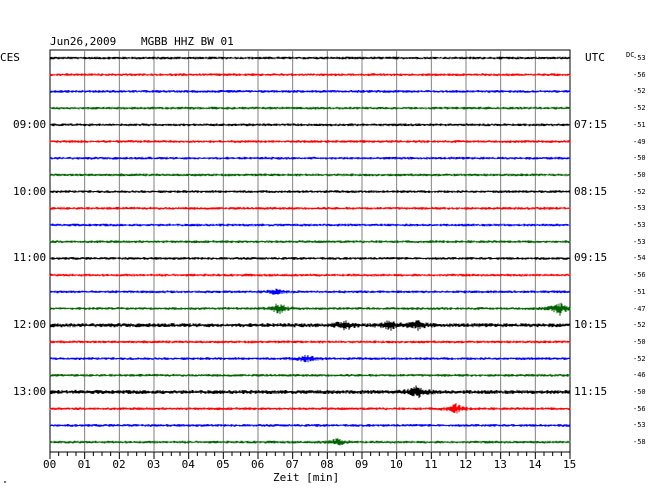 The image size is (650, 494). I want to click on dc-offset-label: -47, so click(639, 308).